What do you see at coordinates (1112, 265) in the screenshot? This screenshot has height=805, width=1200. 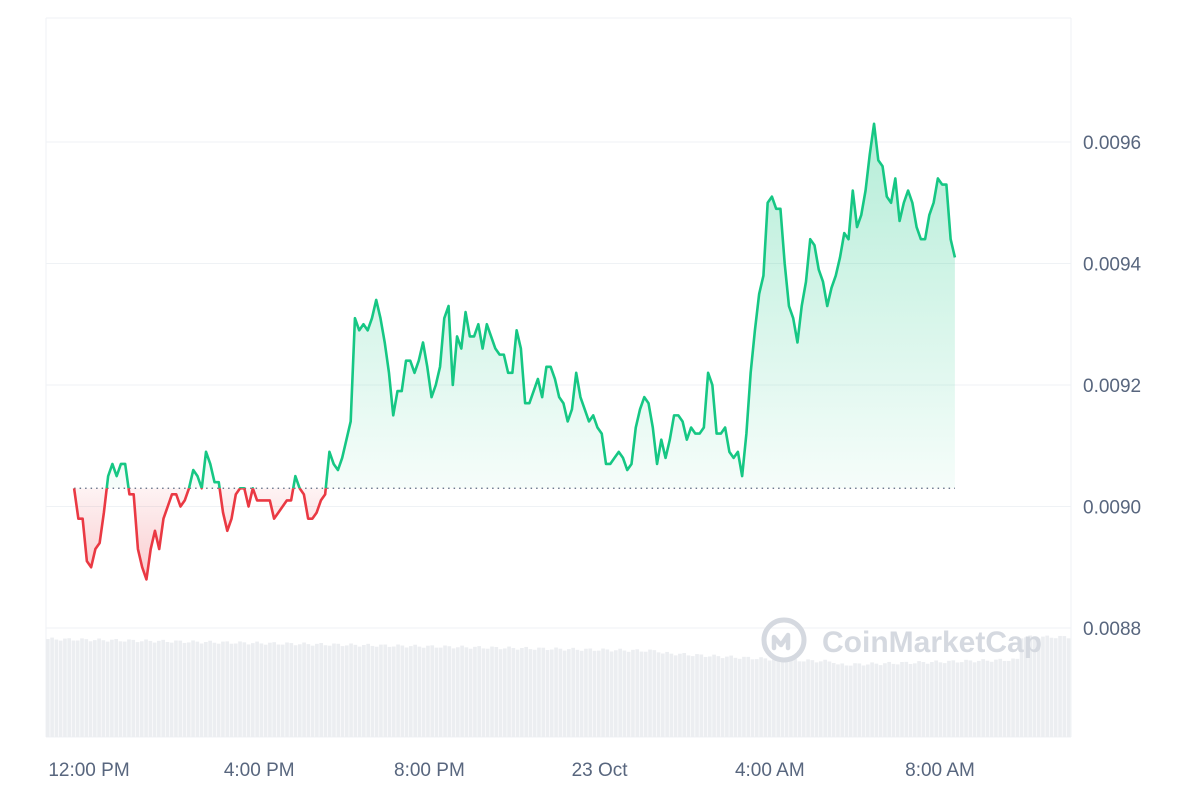 I see `y-tick-label: 0.0094` at bounding box center [1112, 265].